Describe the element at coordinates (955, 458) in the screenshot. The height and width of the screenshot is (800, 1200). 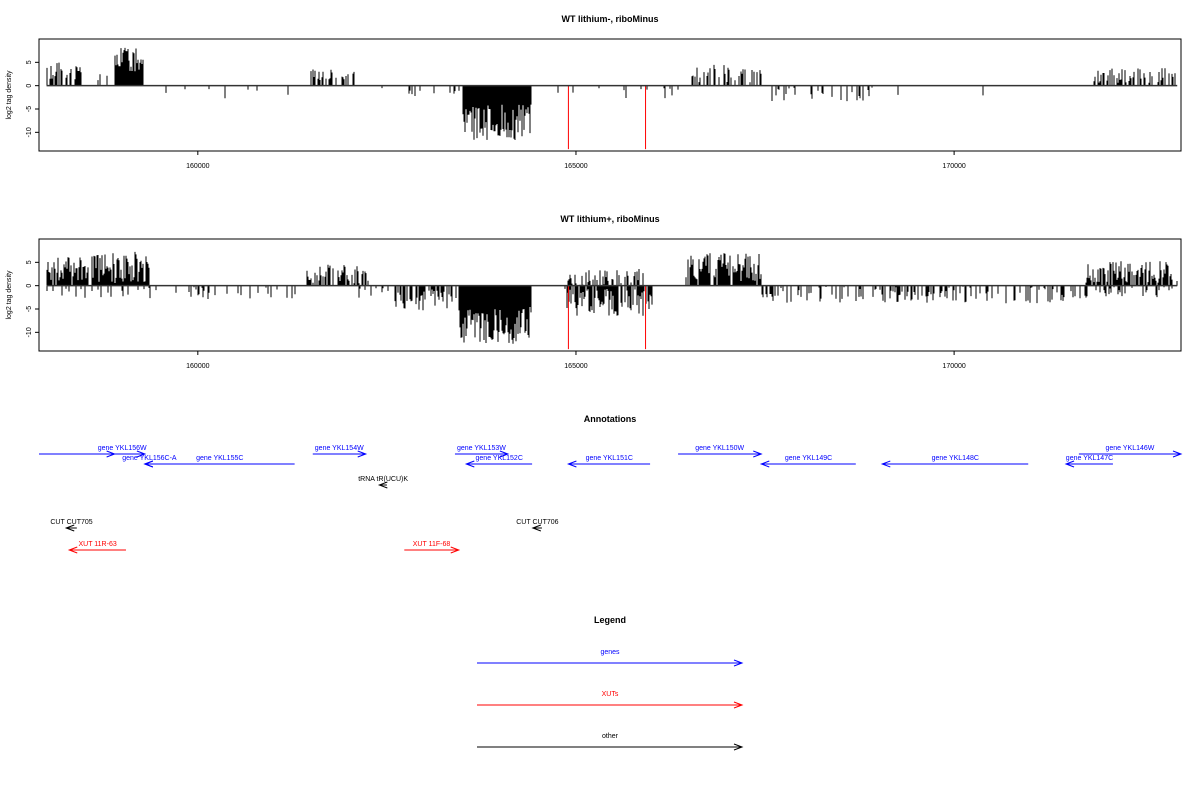
I see `feature-label: gene YKL148C` at that location.